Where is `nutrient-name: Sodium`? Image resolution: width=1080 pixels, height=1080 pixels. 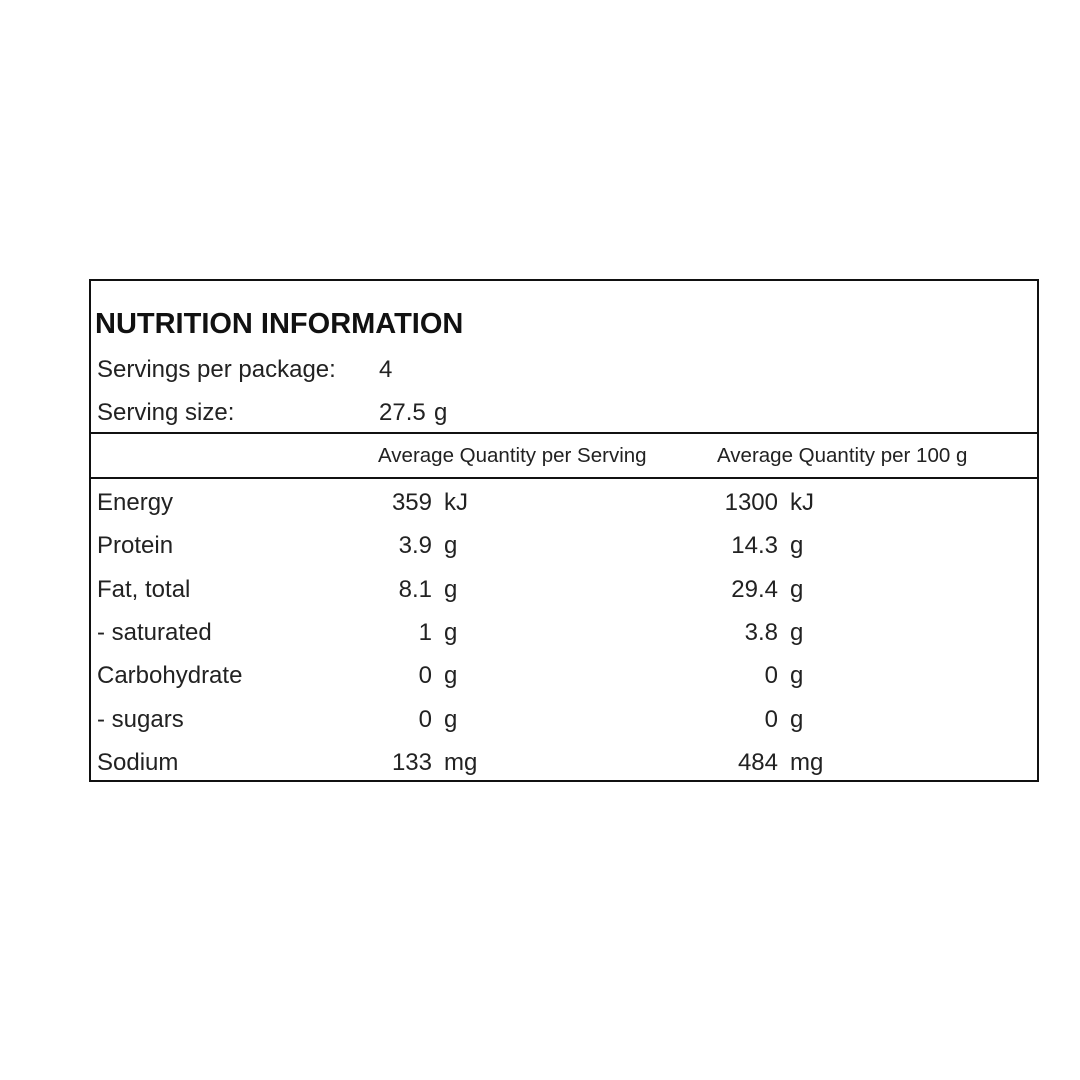 nutrient-name: Sodium is located at coordinates (138, 762).